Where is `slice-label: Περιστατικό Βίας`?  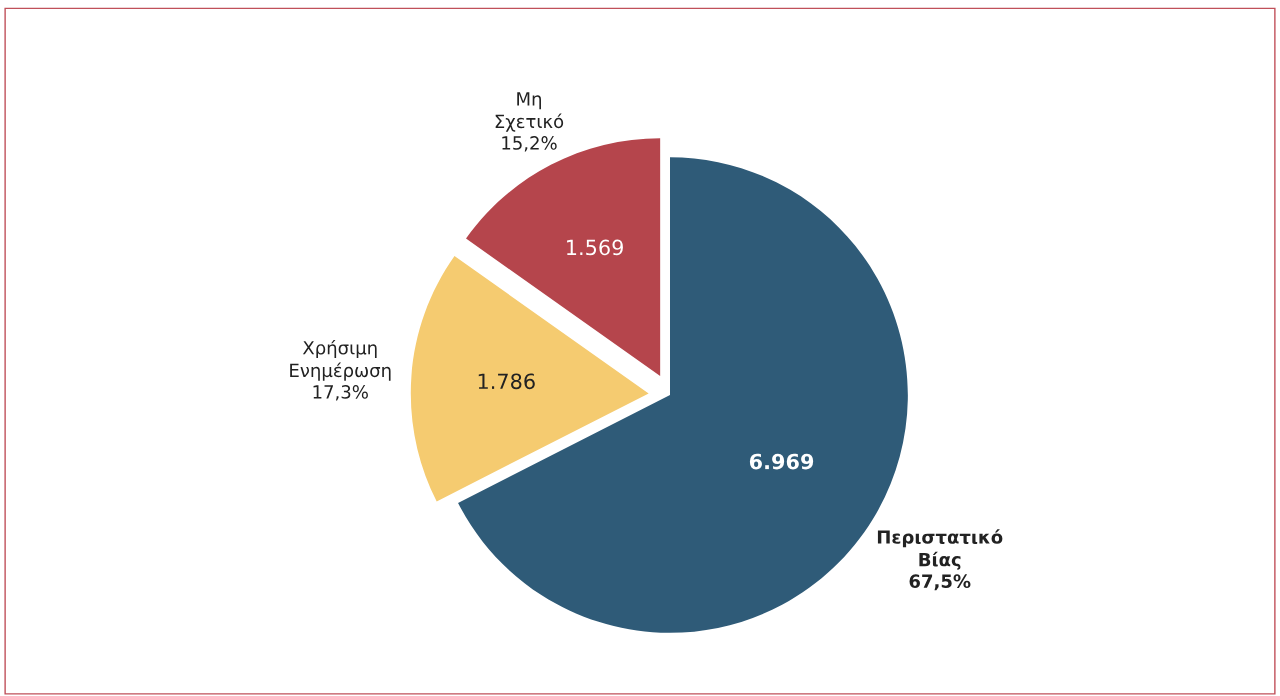
slice-label: Περιστατικό Βίας is located at coordinates (940, 549).